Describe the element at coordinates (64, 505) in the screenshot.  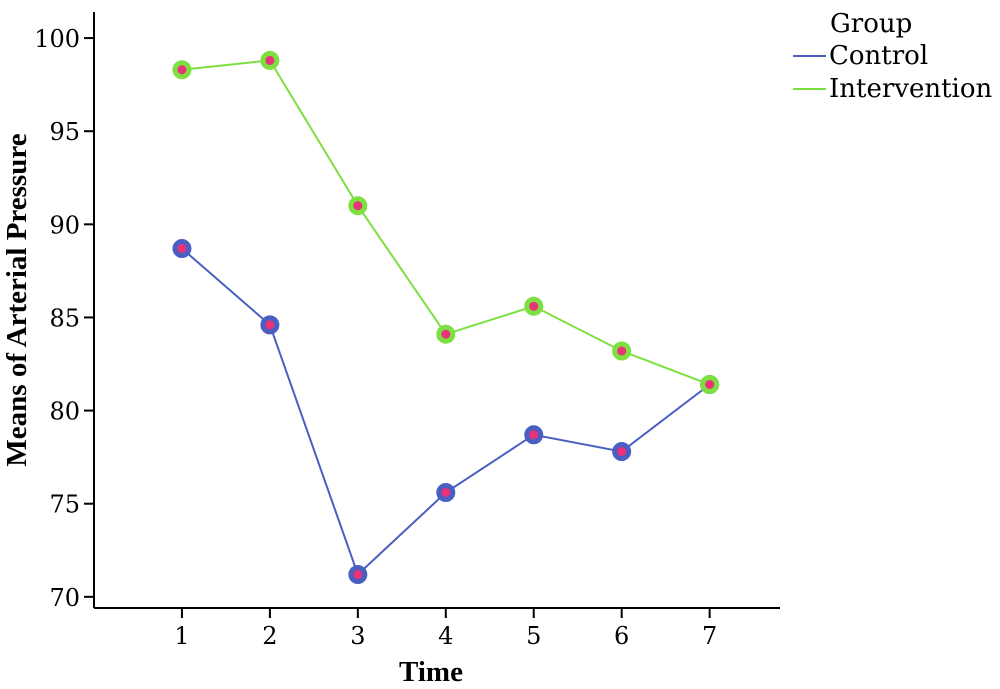
I see `y-tick-label: 75` at that location.